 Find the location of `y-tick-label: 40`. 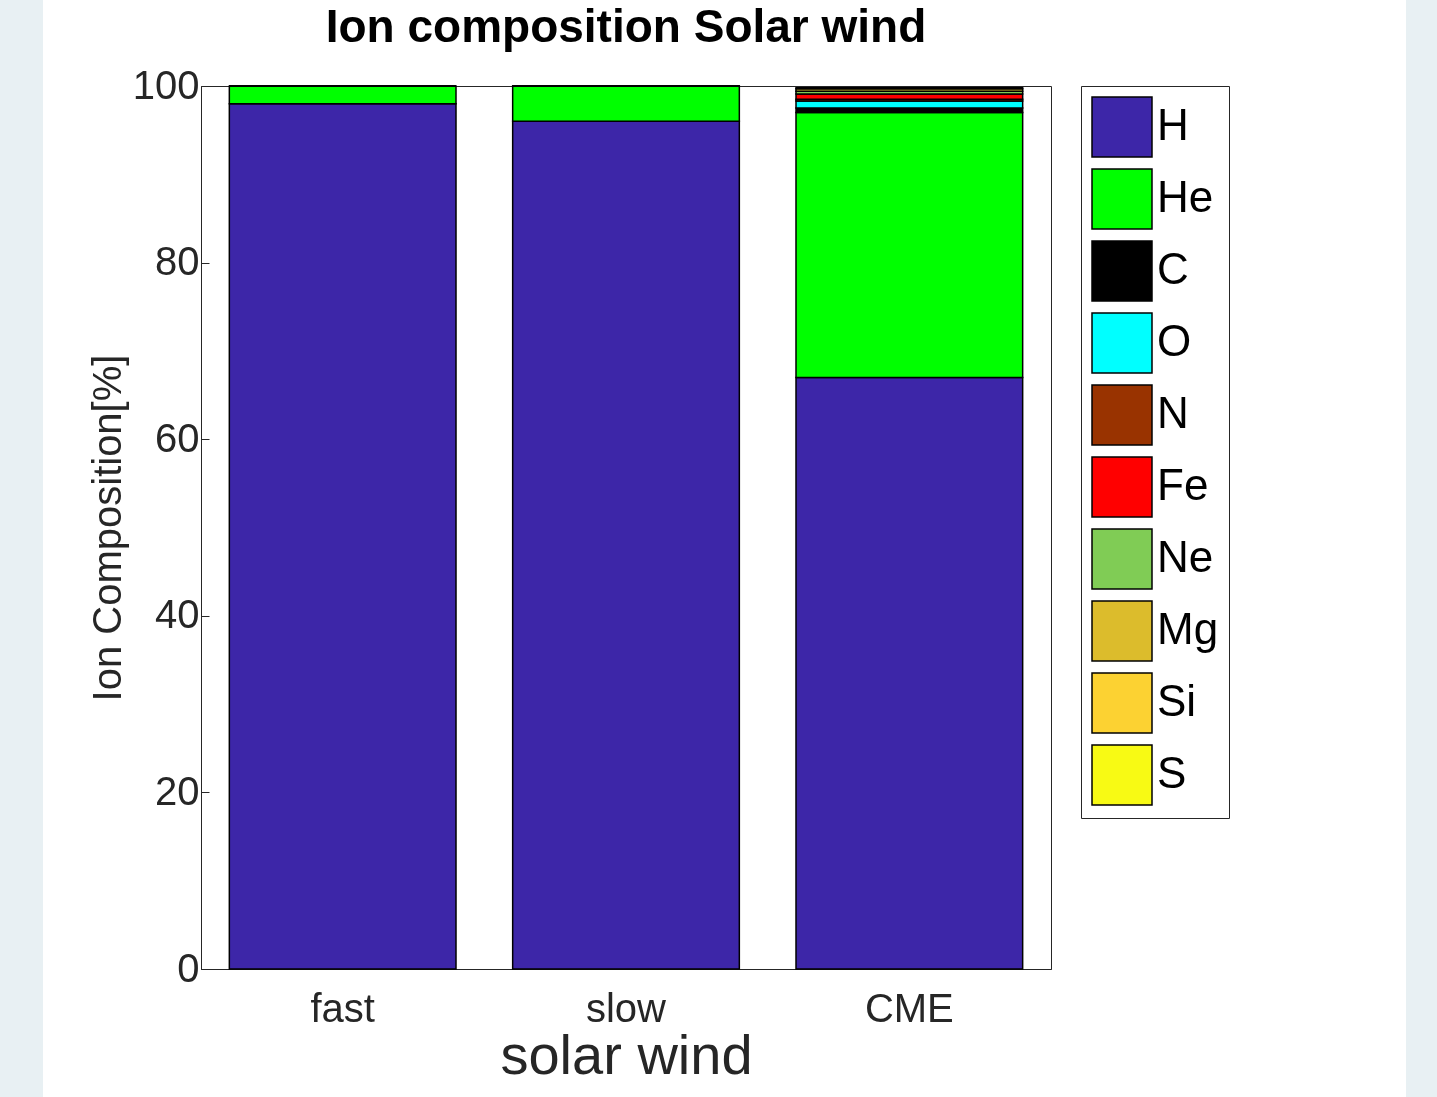

y-tick-label: 40 is located at coordinates (177, 614).